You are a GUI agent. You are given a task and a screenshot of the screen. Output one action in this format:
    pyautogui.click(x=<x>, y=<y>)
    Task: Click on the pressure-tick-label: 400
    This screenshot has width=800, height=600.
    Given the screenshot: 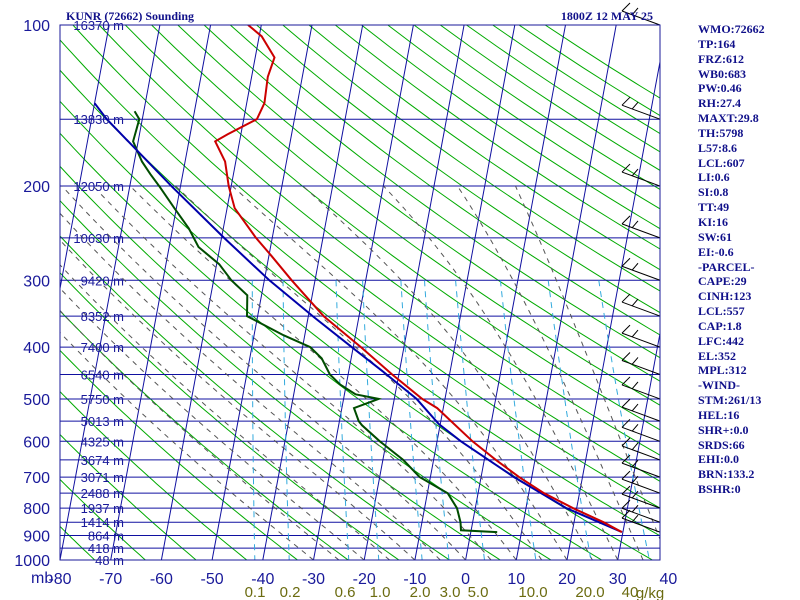 What is the action you would take?
    pyautogui.click(x=36, y=348)
    